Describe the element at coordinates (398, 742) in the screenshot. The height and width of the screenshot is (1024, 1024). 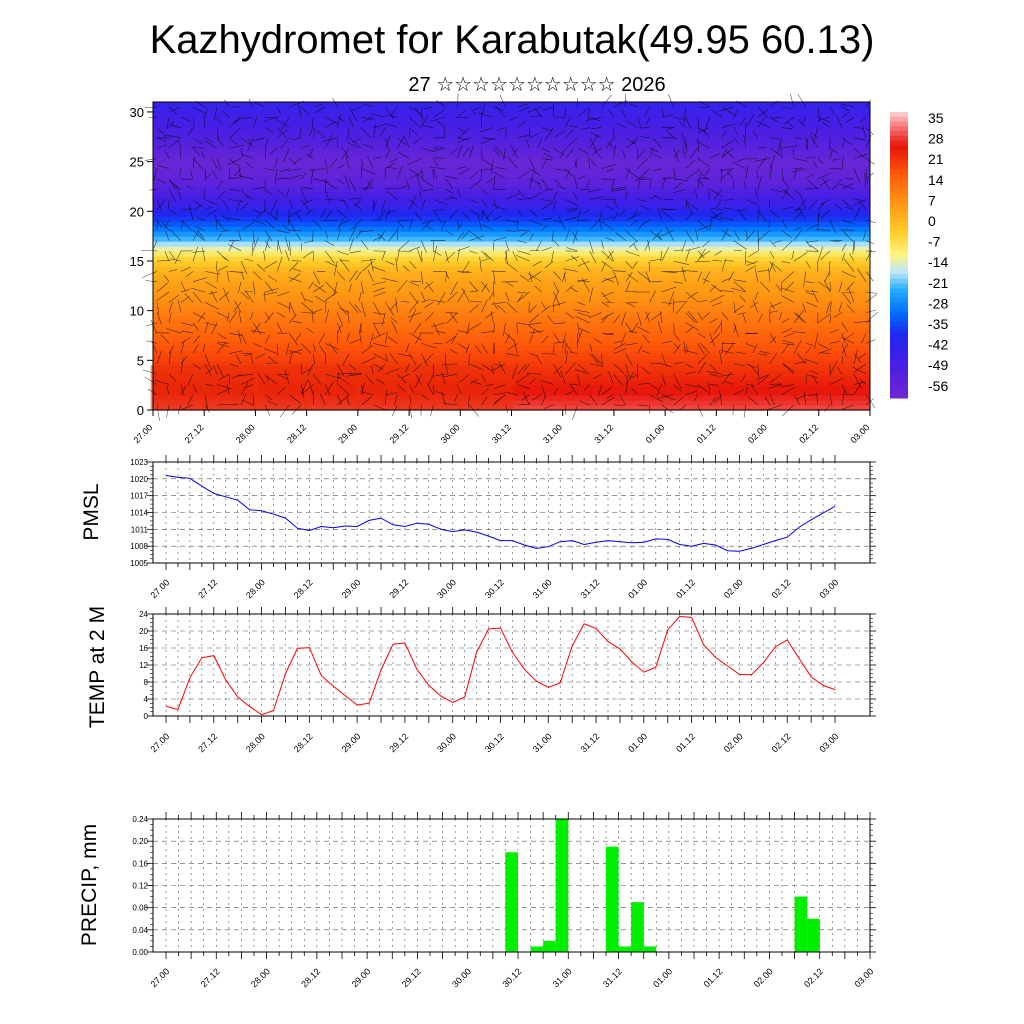
I see `x-tick-label: 29.12` at that location.